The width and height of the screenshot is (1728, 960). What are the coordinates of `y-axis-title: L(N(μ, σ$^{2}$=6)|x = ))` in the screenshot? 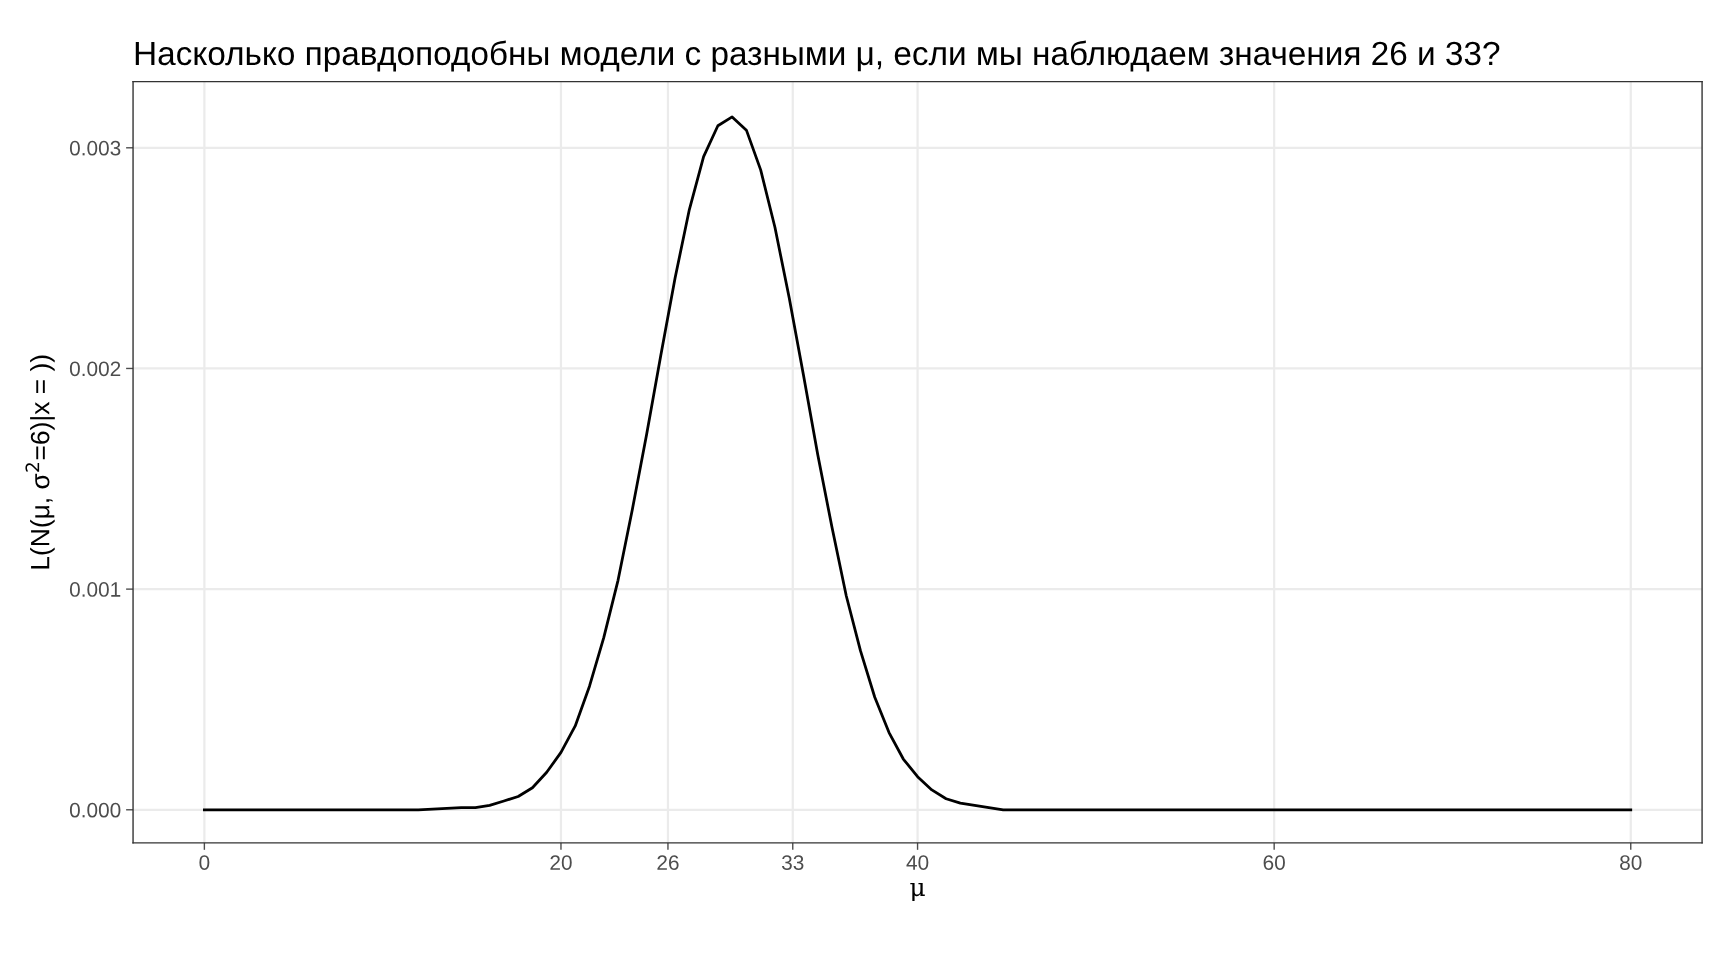 It's located at (40, 462).